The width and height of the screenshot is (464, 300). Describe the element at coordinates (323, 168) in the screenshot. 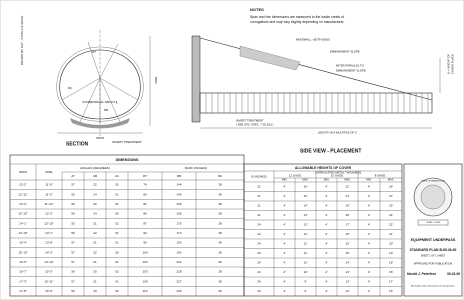

I see `table-title: ALLOWABLE HEIGHTS OF COVER` at that location.